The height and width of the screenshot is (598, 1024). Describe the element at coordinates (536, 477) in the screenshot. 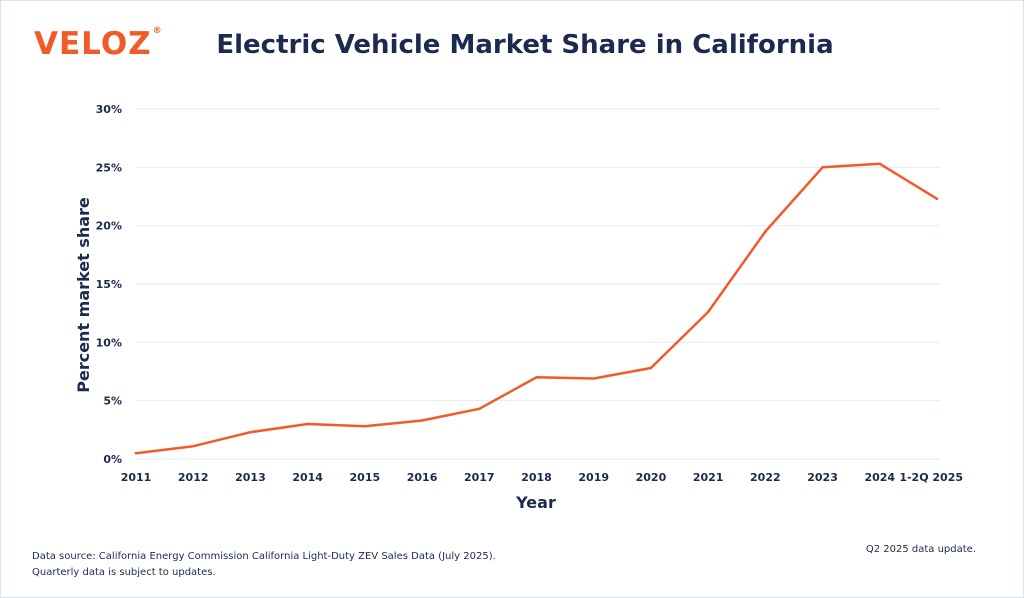

I see `x-tick-label: 2018` at that location.